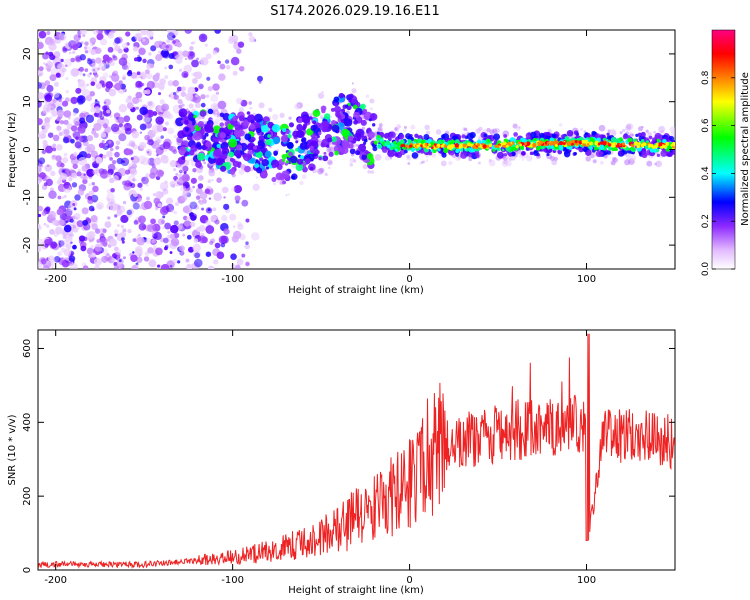 The height and width of the screenshot is (600, 750). Describe the element at coordinates (379, 136) in the screenshot. I see `spectrogram-core-blob` at that location.